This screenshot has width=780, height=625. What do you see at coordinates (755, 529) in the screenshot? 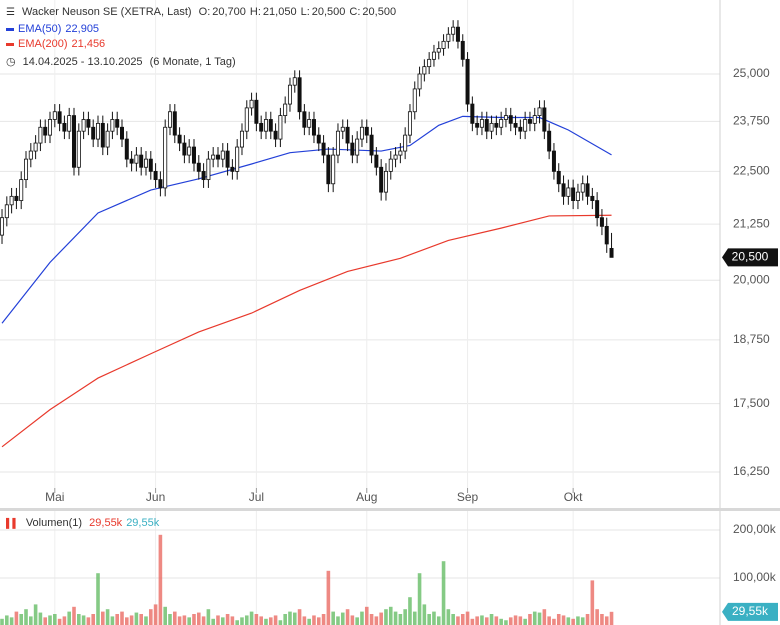
I see `y-tick-label: 200,00k` at bounding box center [755, 529].